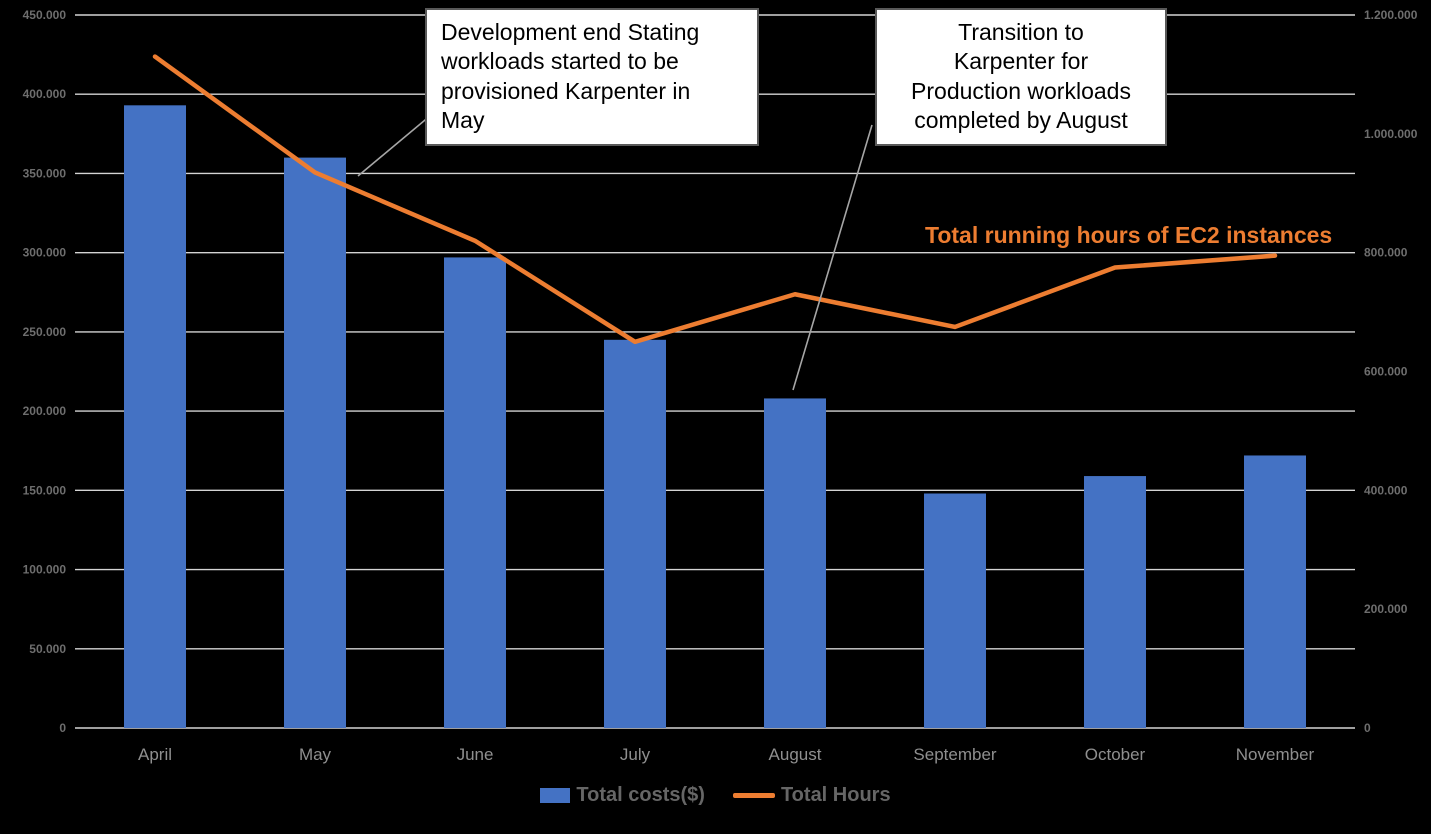 The height and width of the screenshot is (834, 1431). Describe the element at coordinates (45, 253) in the screenshot. I see `left-axis-tick-label: 300.000` at that location.